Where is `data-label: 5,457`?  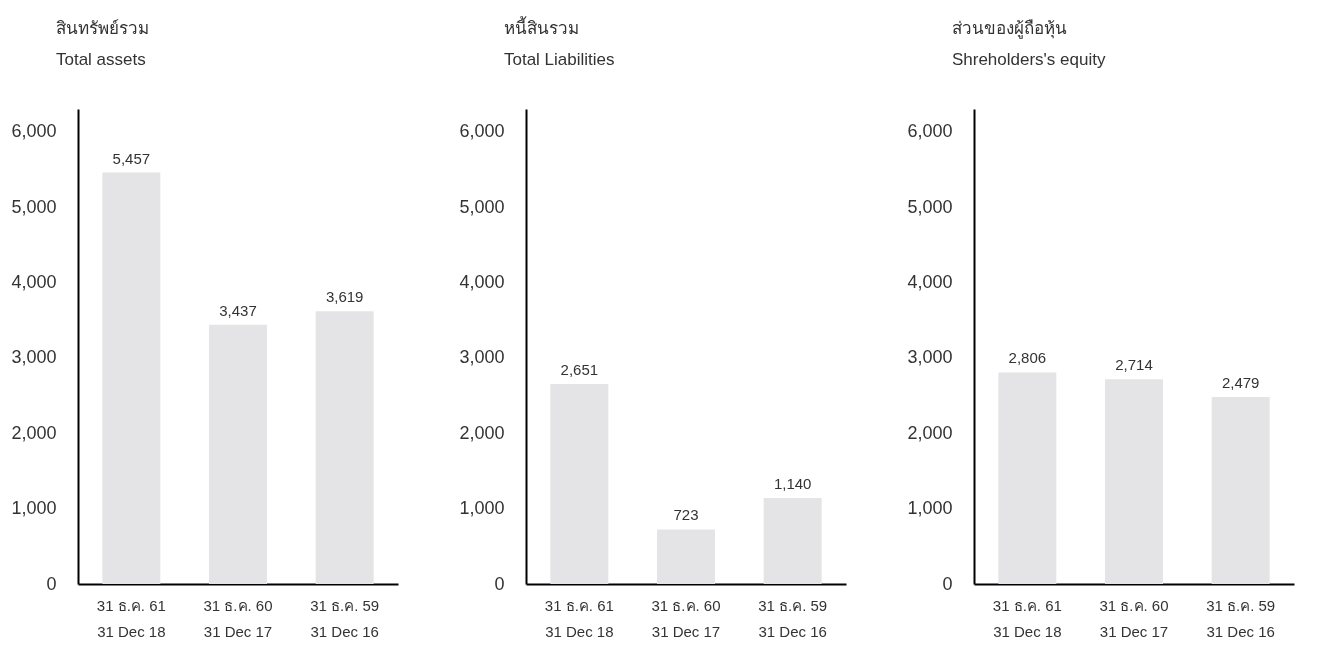
data-label: 5,457 is located at coordinates (131, 158).